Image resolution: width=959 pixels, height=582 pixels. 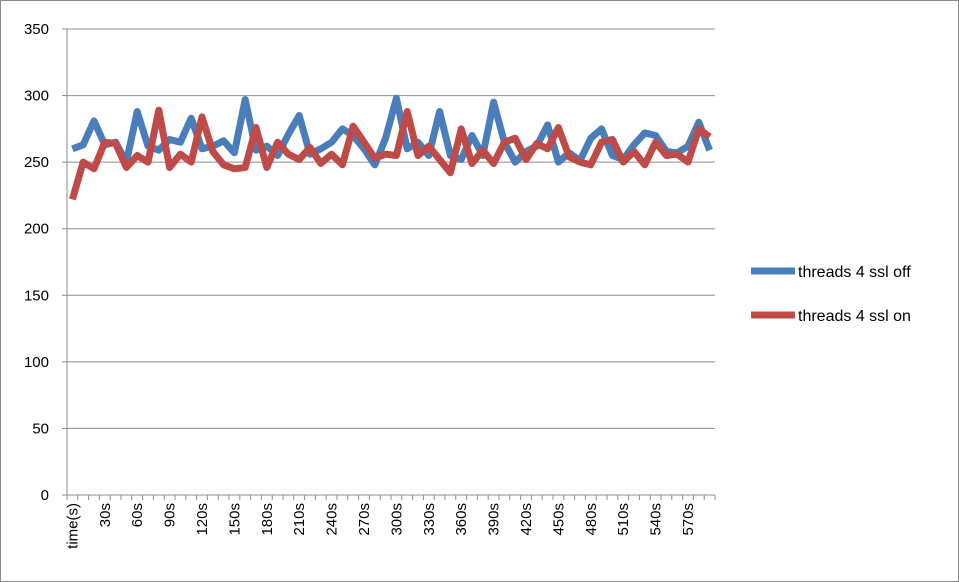 What do you see at coordinates (656, 519) in the screenshot?
I see `x-tick-label: 540s` at bounding box center [656, 519].